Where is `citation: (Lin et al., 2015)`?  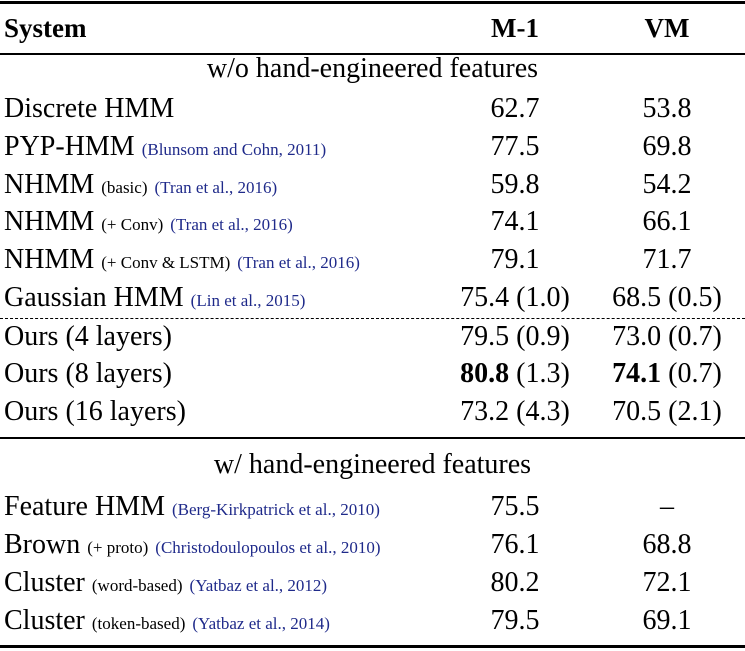 citation: (Lin et al., 2015) is located at coordinates (248, 300).